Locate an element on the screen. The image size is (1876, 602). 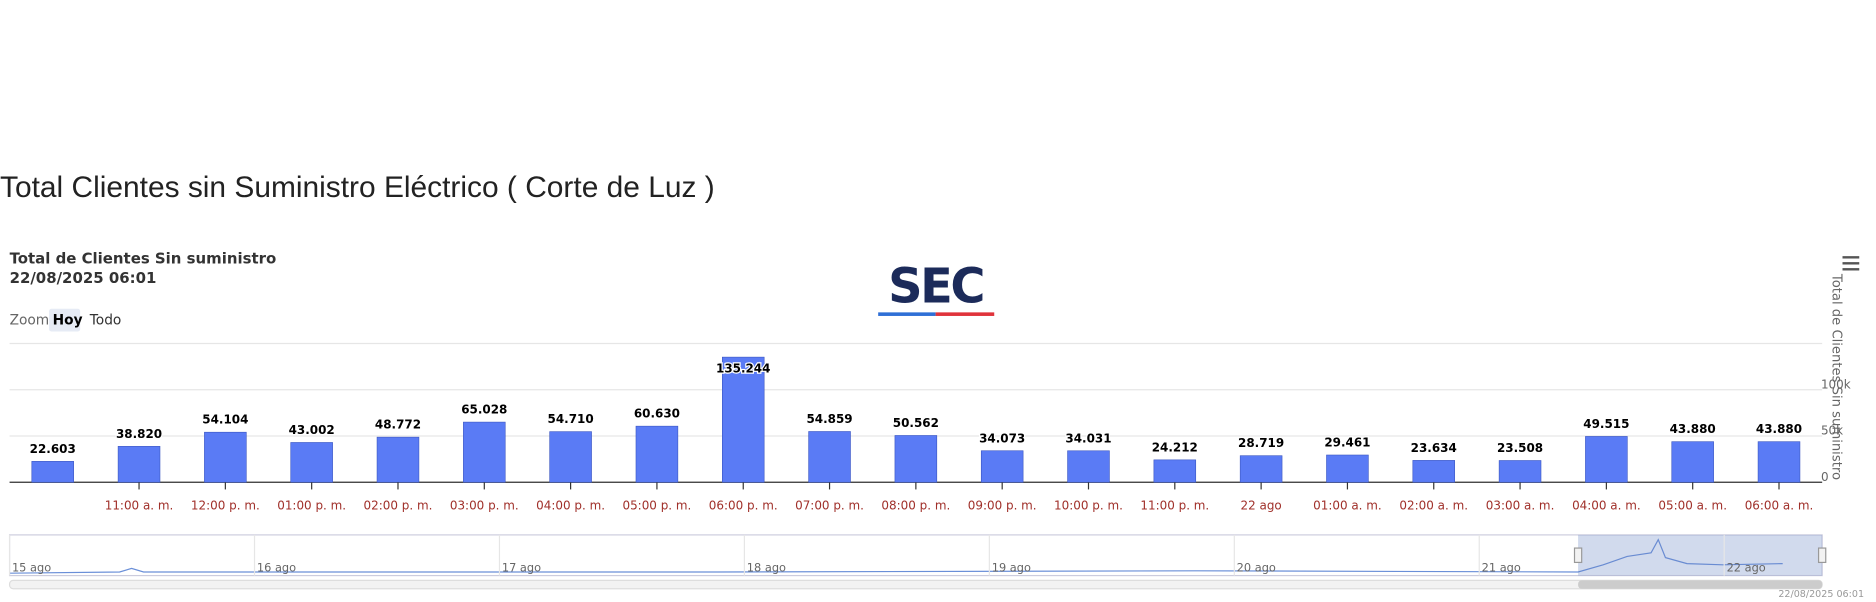
data-label: 48.772 is located at coordinates (398, 425).